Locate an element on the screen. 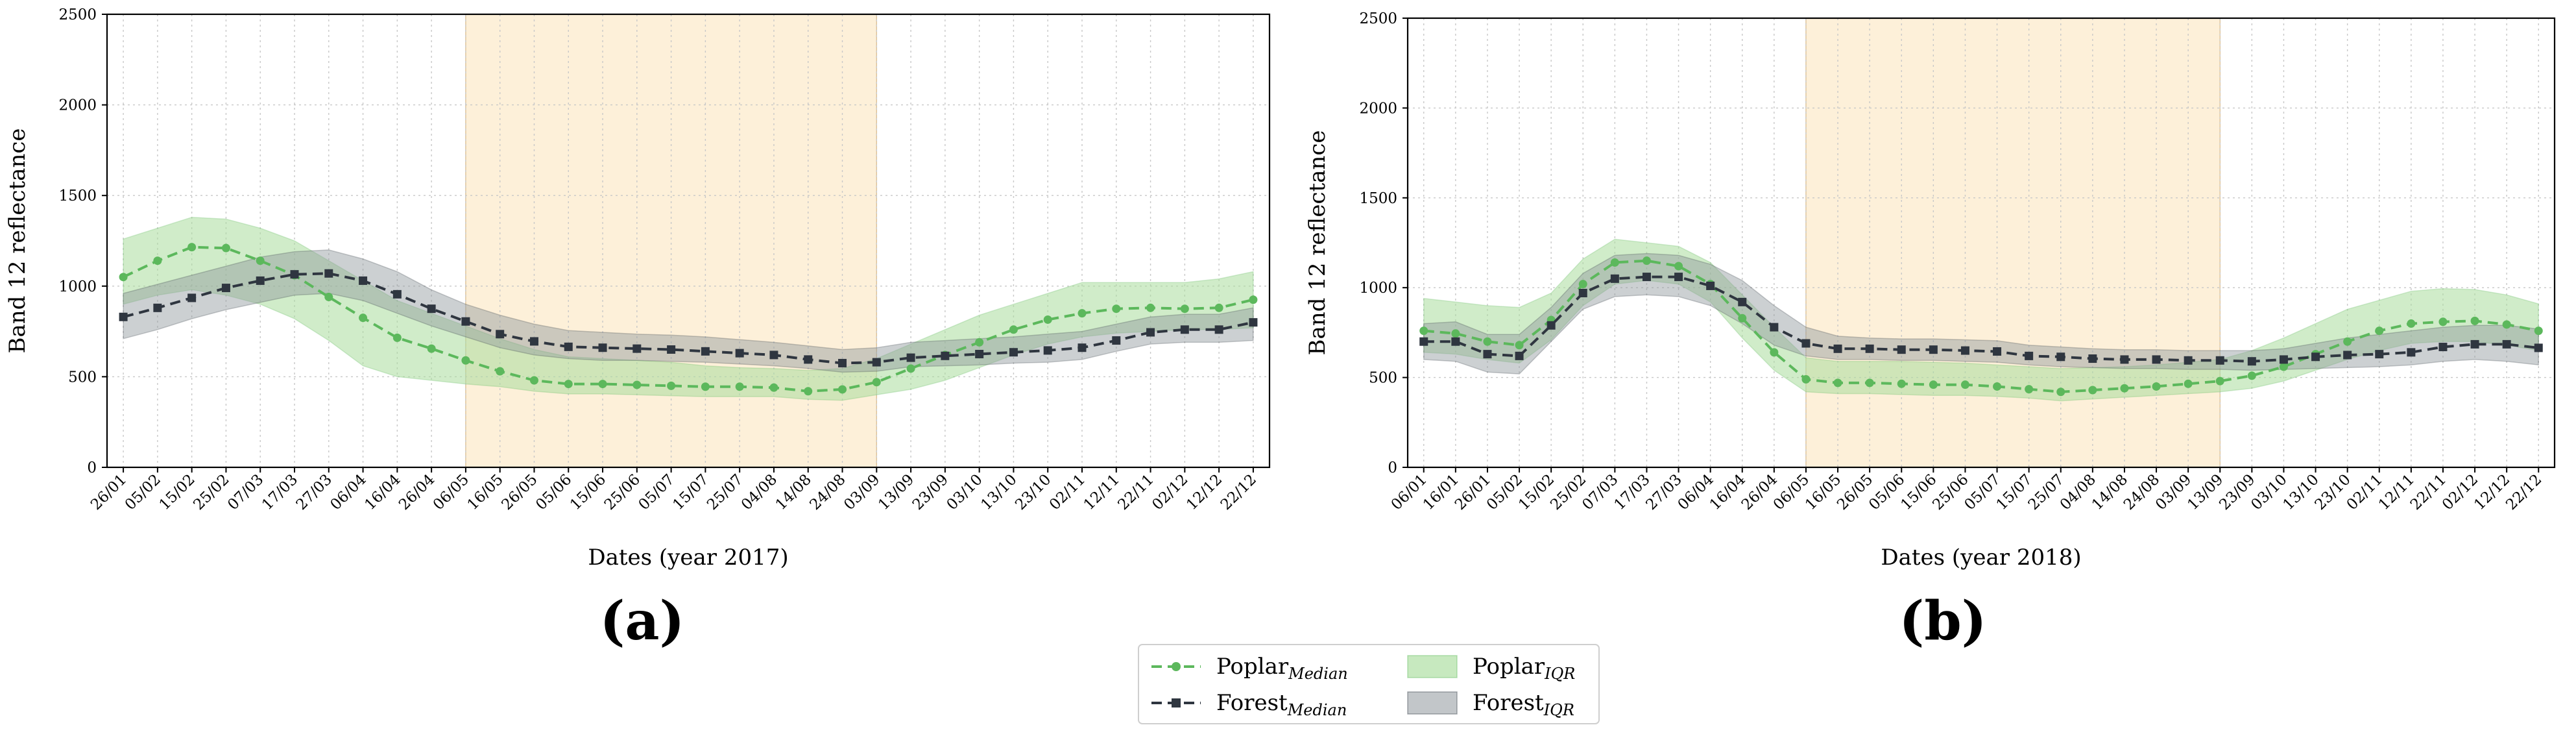  x-tick-label: 05/02 is located at coordinates (143, 492).